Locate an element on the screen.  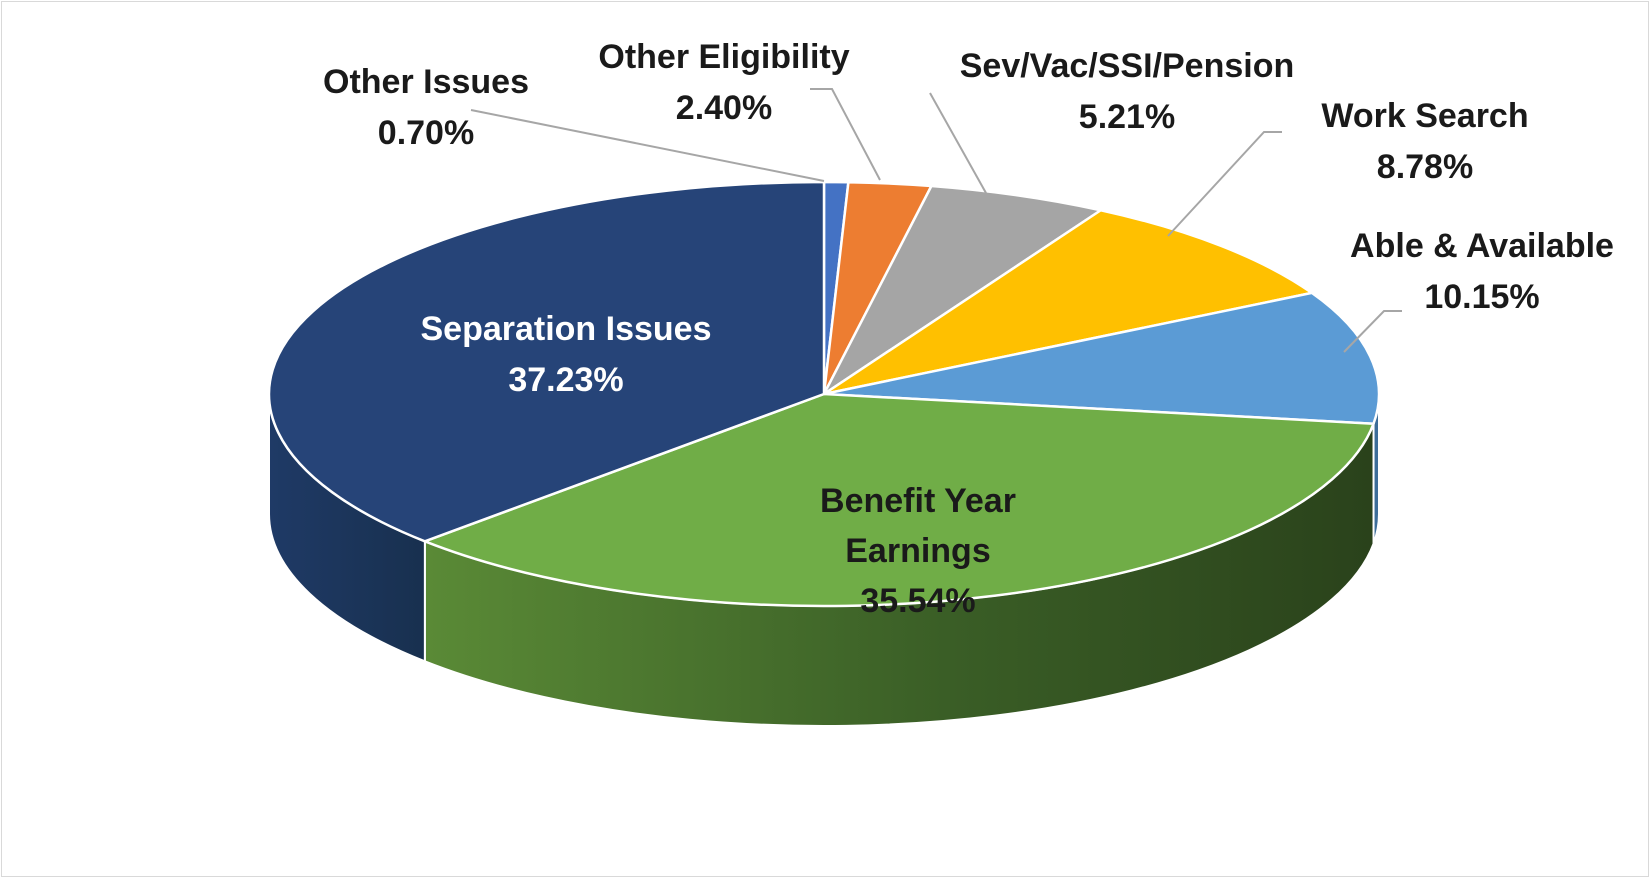
label-value-sev-vac-ssi-pension: 5.21% is located at coordinates (1127, 117).